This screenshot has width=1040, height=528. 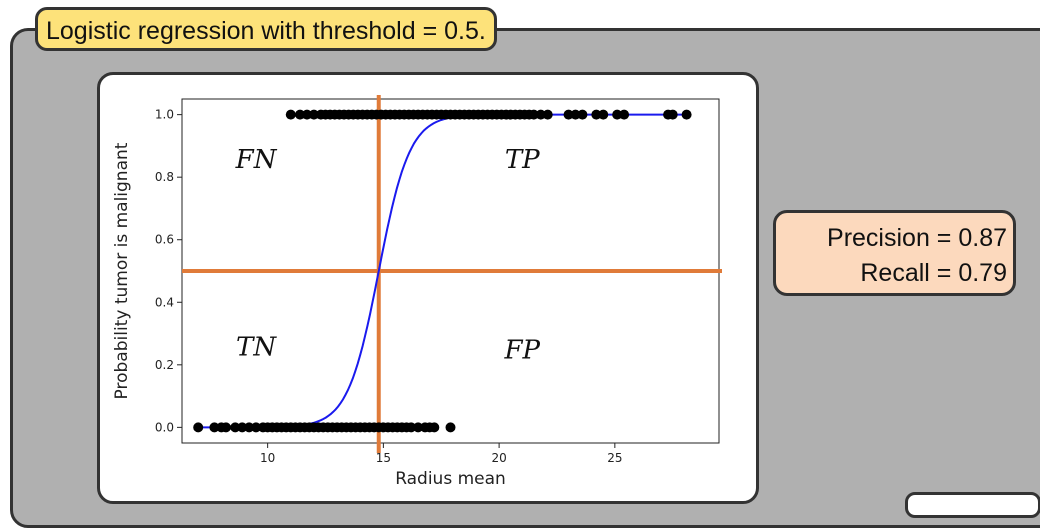 What do you see at coordinates (522, 160) in the screenshot?
I see `quadrant-label-tp: TP` at bounding box center [522, 160].